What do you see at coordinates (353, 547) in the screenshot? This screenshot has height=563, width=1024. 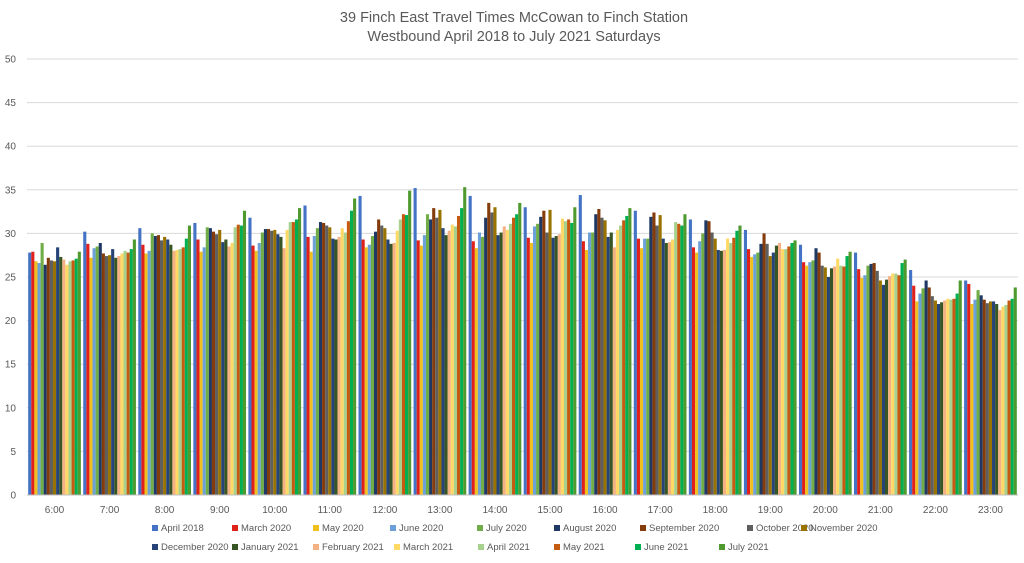 I see `legend-label: February 2021` at bounding box center [353, 547].